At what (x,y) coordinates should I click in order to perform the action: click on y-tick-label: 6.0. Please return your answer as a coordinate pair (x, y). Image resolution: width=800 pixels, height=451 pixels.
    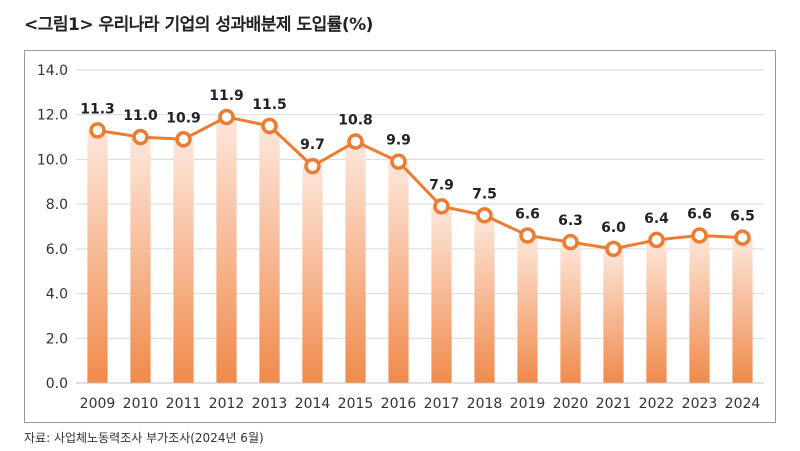
    Looking at the image, I should click on (57, 250).